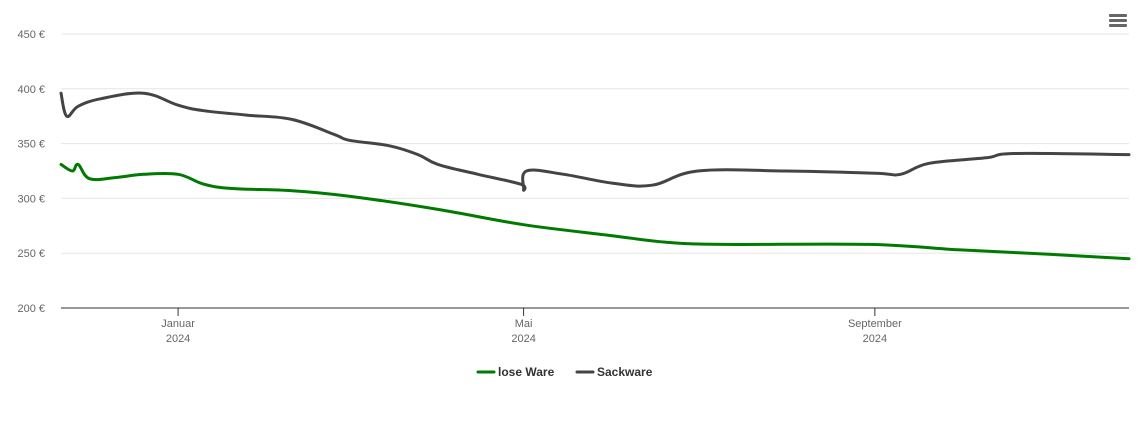  I want to click on y-tick-label: 200 €, so click(31, 309).